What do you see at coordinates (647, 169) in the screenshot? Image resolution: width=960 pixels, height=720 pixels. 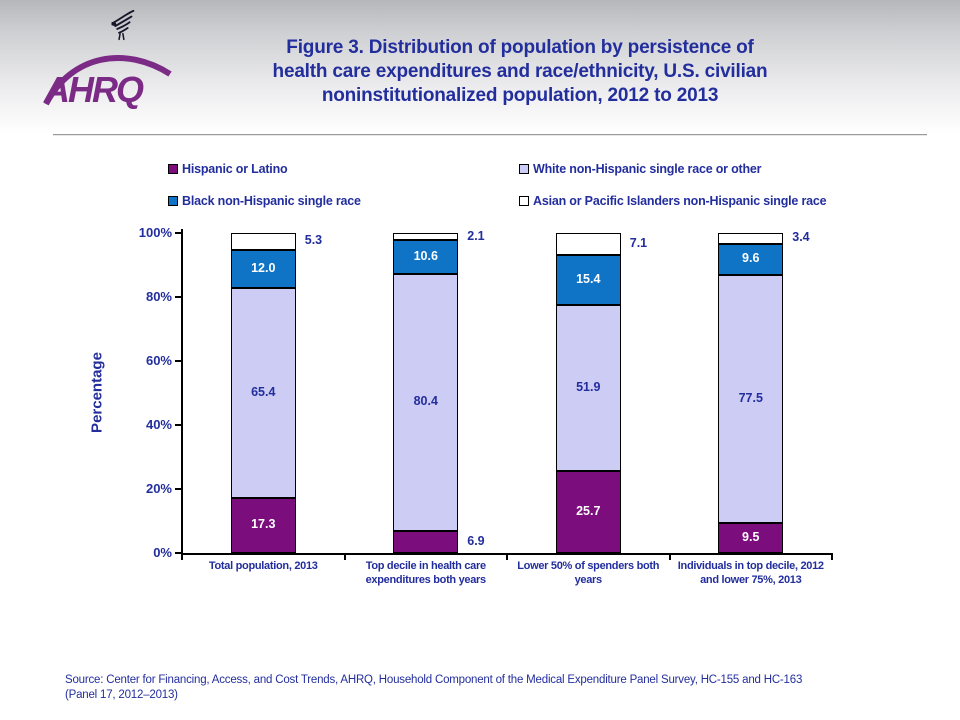 I see `legend-label: White non-Hispanic single race or other` at bounding box center [647, 169].